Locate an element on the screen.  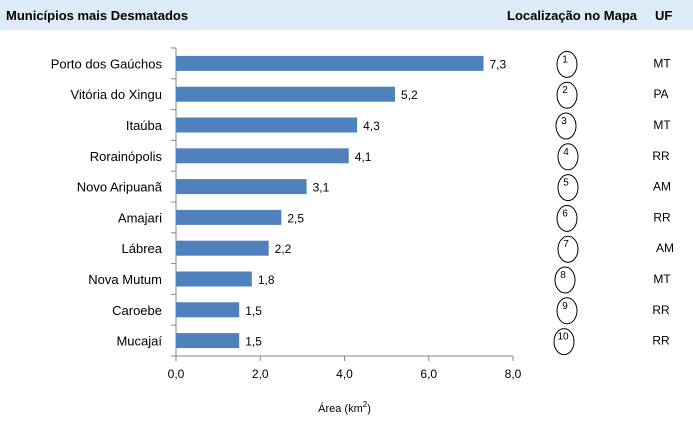
map-location-number: 10 is located at coordinates (563, 337).